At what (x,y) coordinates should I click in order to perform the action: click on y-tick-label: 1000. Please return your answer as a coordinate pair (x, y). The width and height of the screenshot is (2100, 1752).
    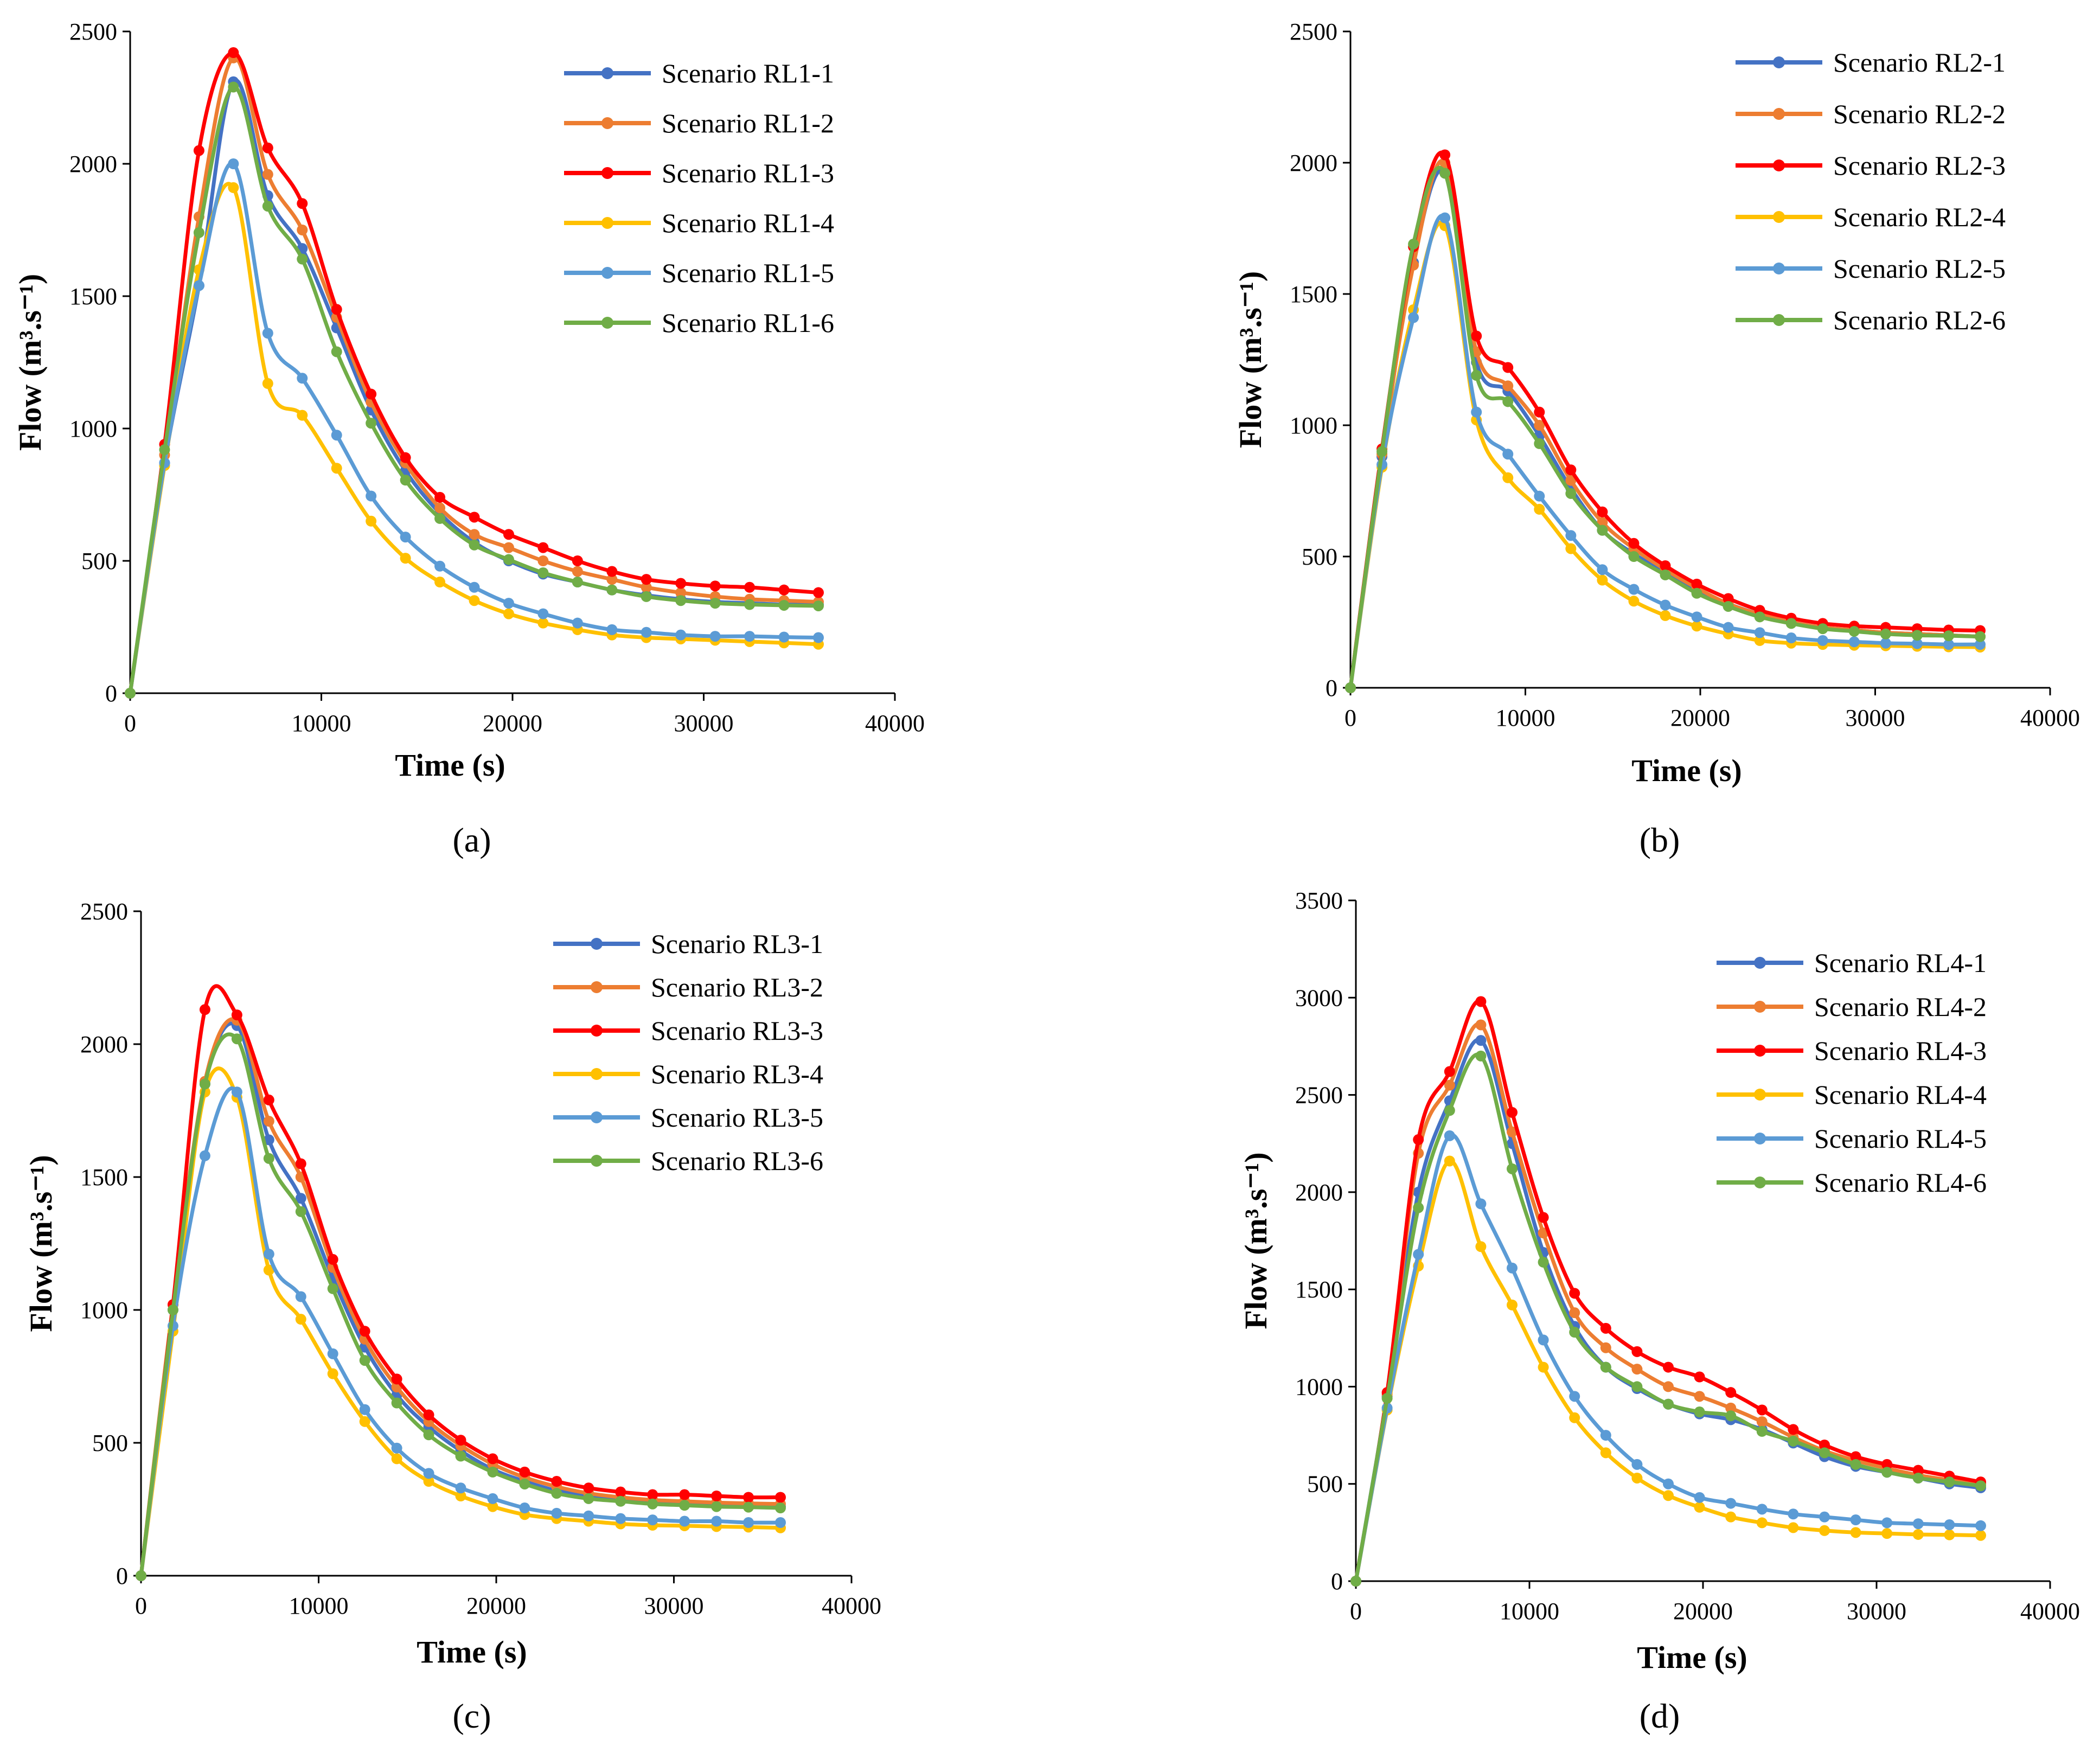
    Looking at the image, I should click on (1313, 426).